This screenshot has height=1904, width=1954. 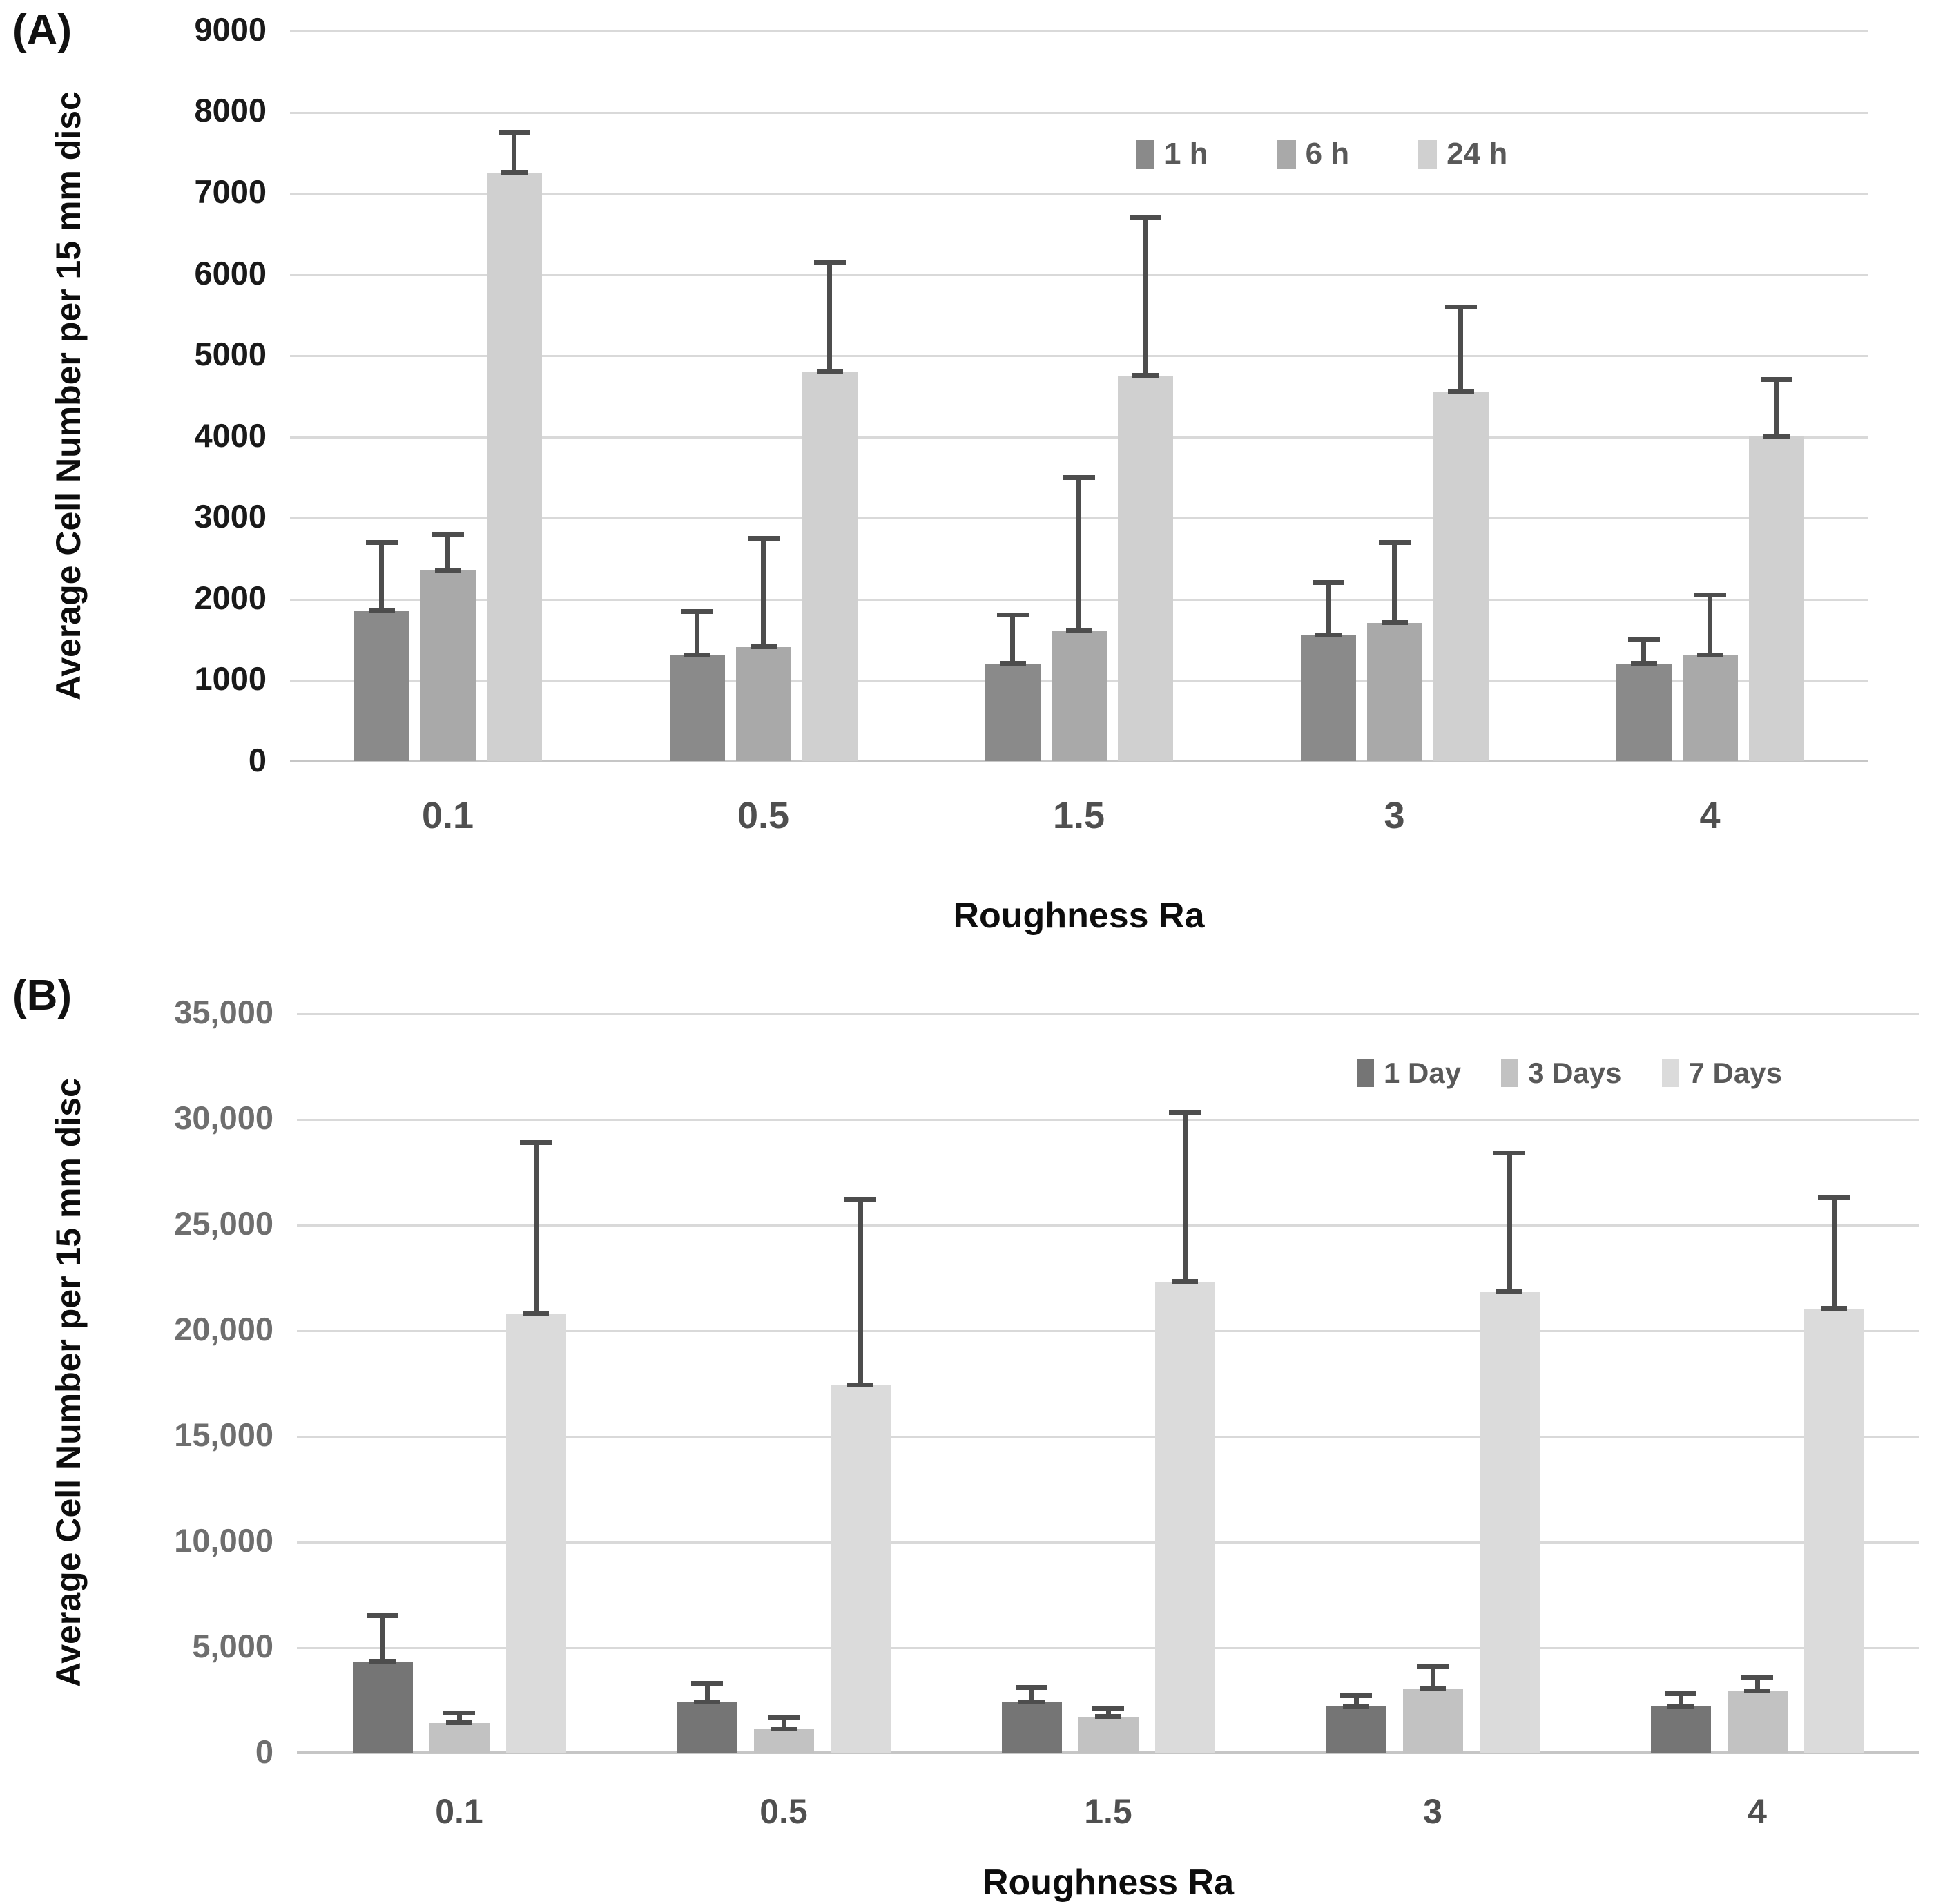 What do you see at coordinates (230, 272) in the screenshot?
I see `y-tick-label: 6000` at bounding box center [230, 272].